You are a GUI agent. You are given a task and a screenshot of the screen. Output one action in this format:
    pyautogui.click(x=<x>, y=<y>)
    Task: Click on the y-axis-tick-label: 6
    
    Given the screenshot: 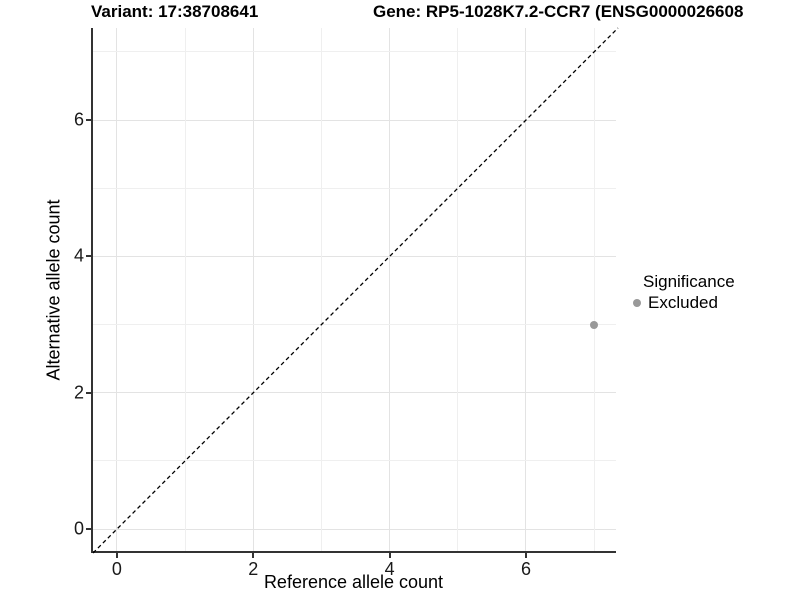 What is the action you would take?
    pyautogui.click(x=78, y=119)
    